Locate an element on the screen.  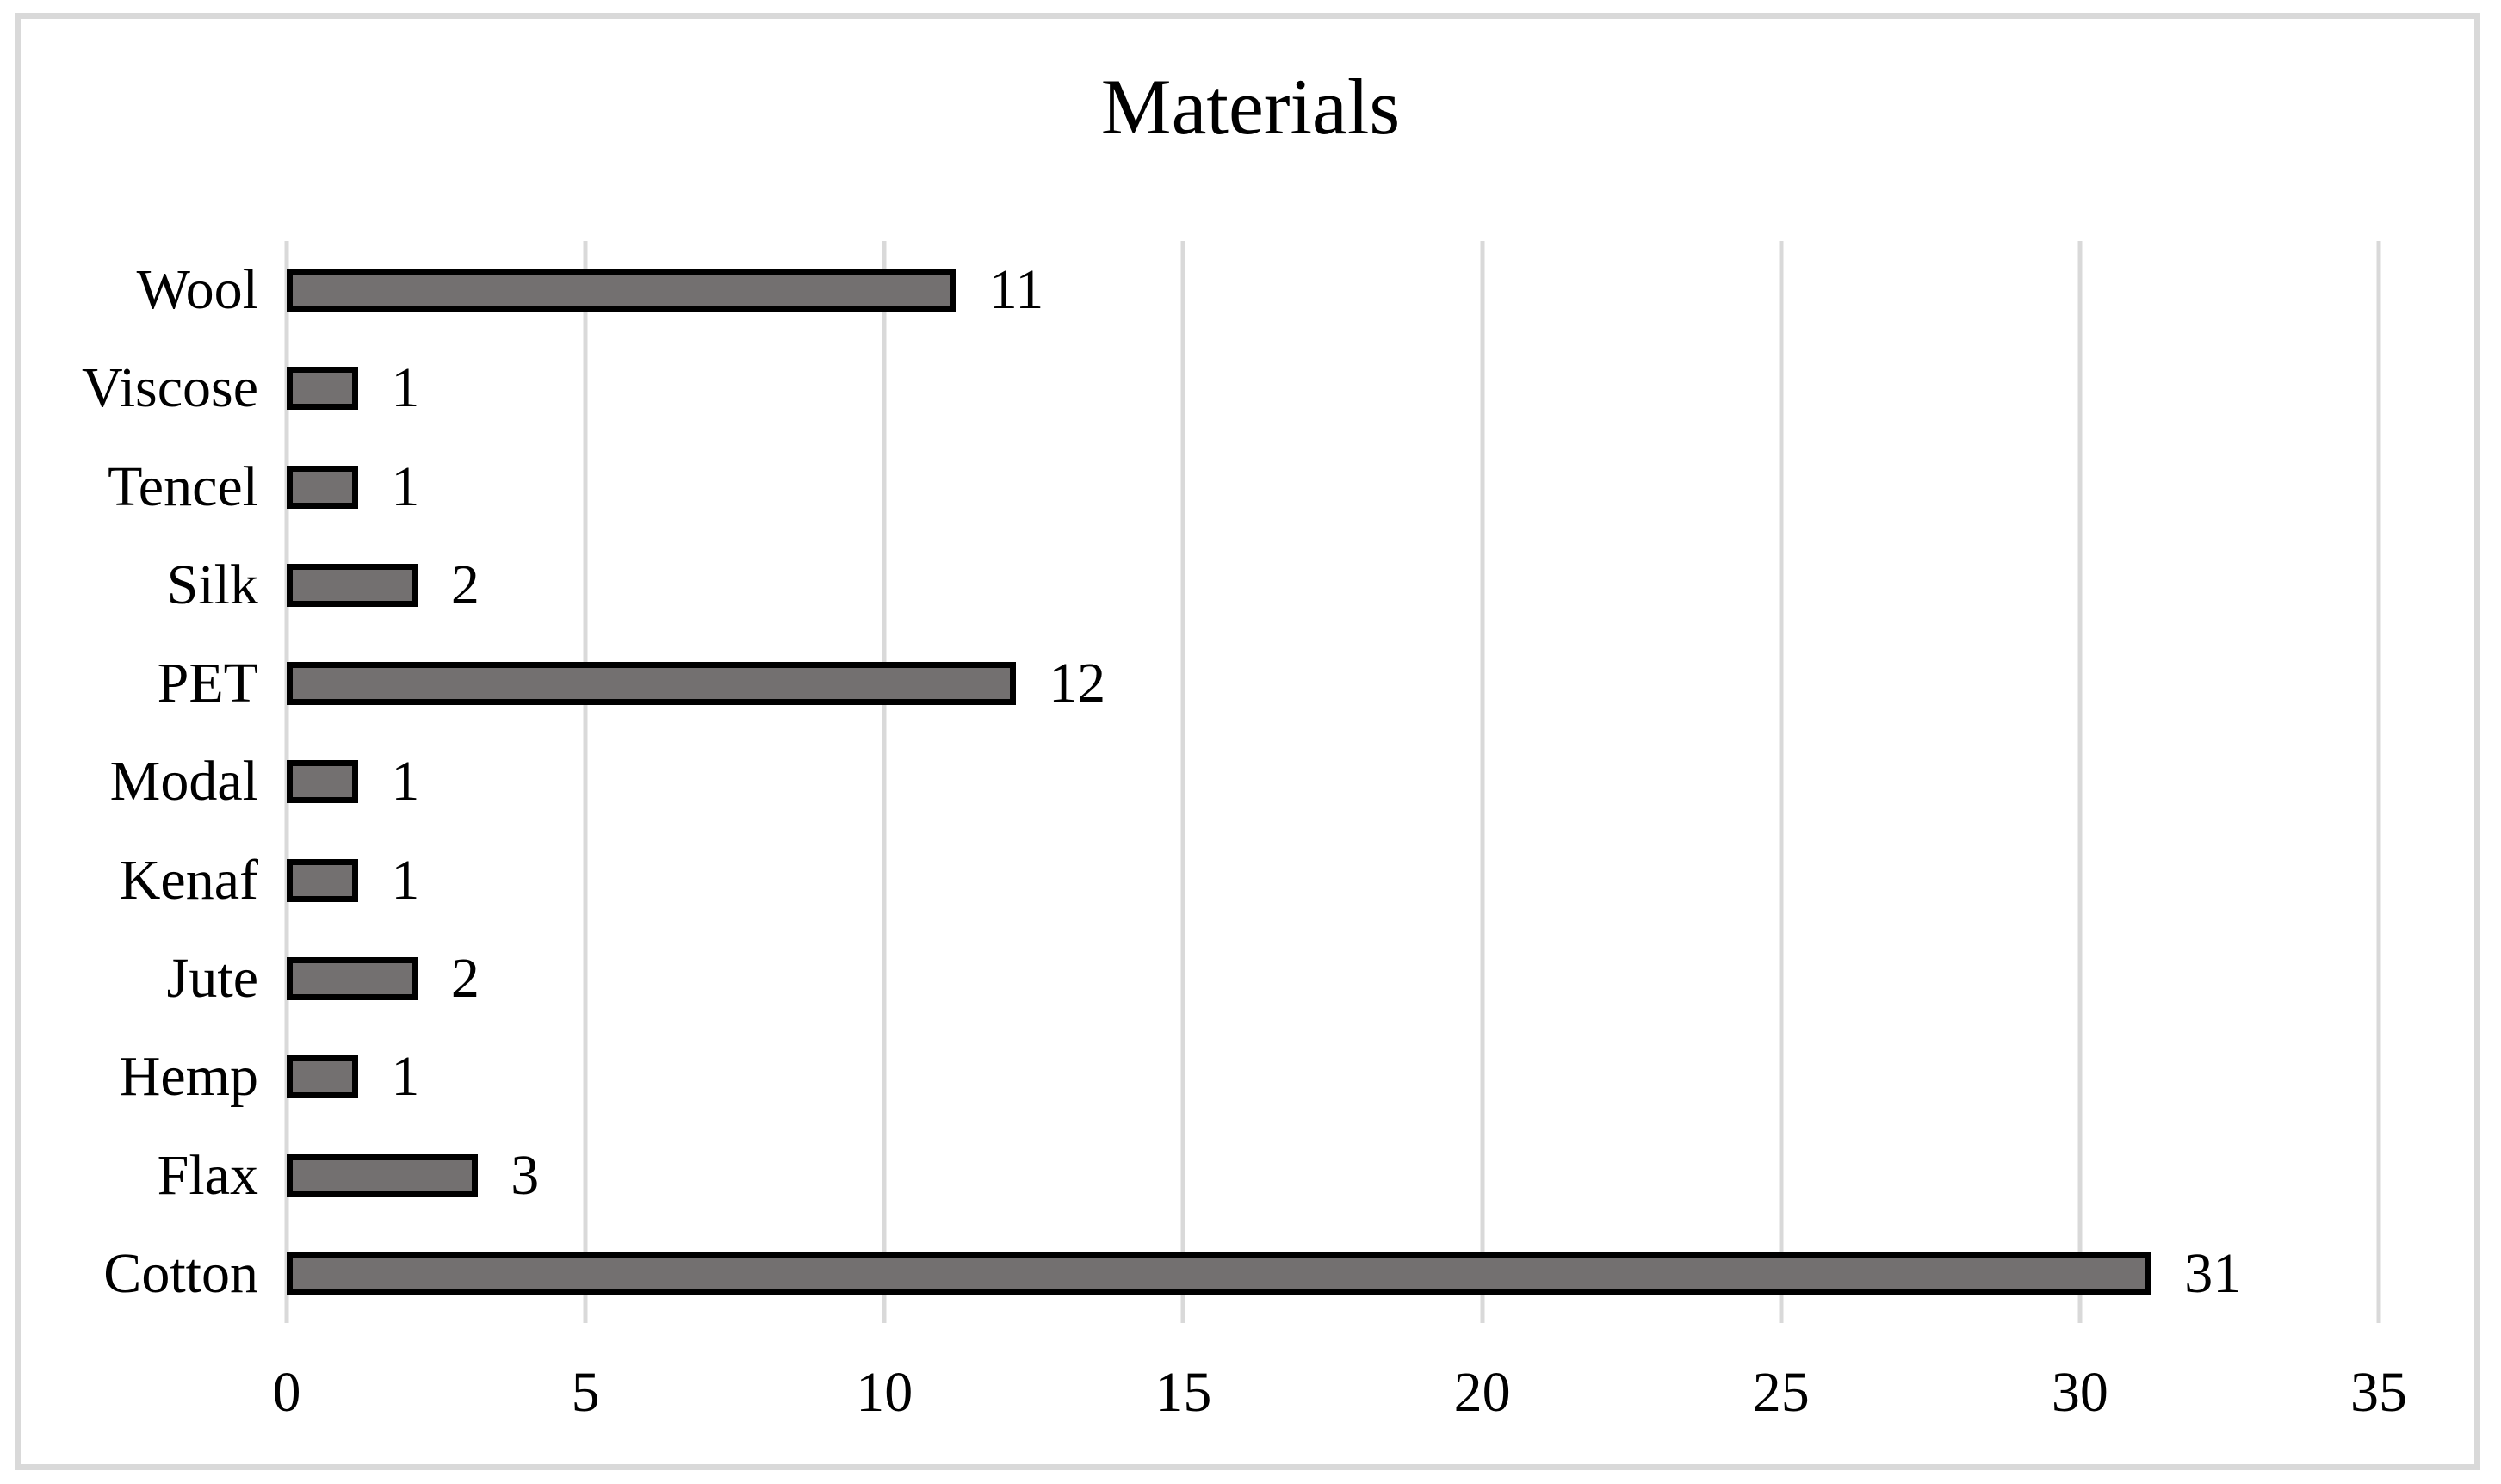
category-label: Tencel is located at coordinates (183, 486).